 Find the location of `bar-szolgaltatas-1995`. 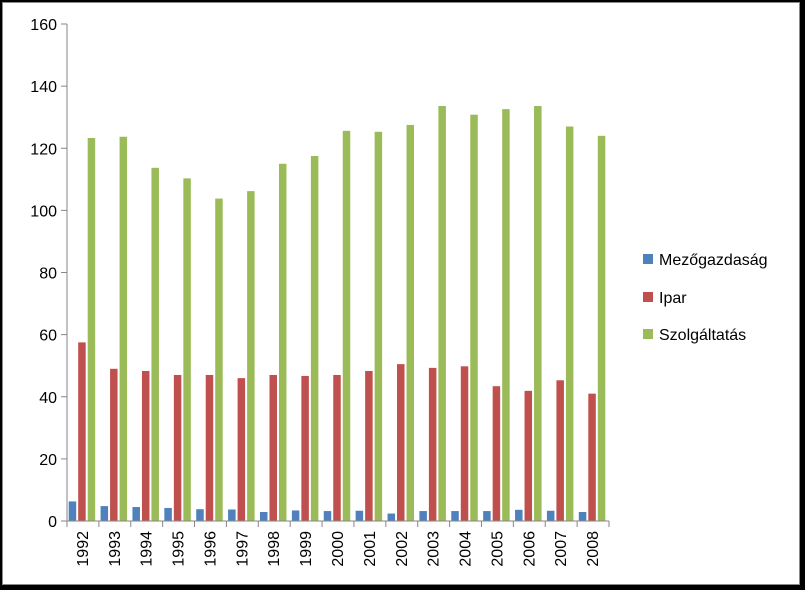

bar-szolgaltatas-1995 is located at coordinates (187, 350).